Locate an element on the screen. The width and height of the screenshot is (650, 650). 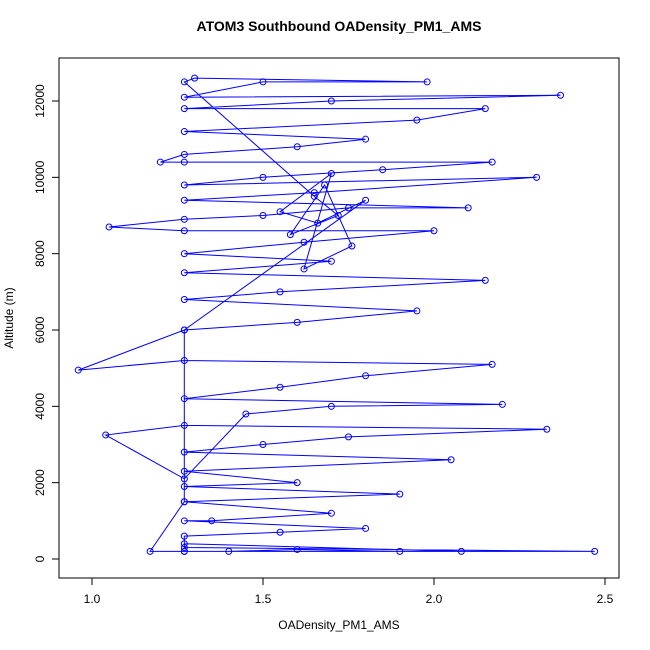
chart-title: ATOM3 Southbound OADensity_PM1_AMS is located at coordinates (339, 26).